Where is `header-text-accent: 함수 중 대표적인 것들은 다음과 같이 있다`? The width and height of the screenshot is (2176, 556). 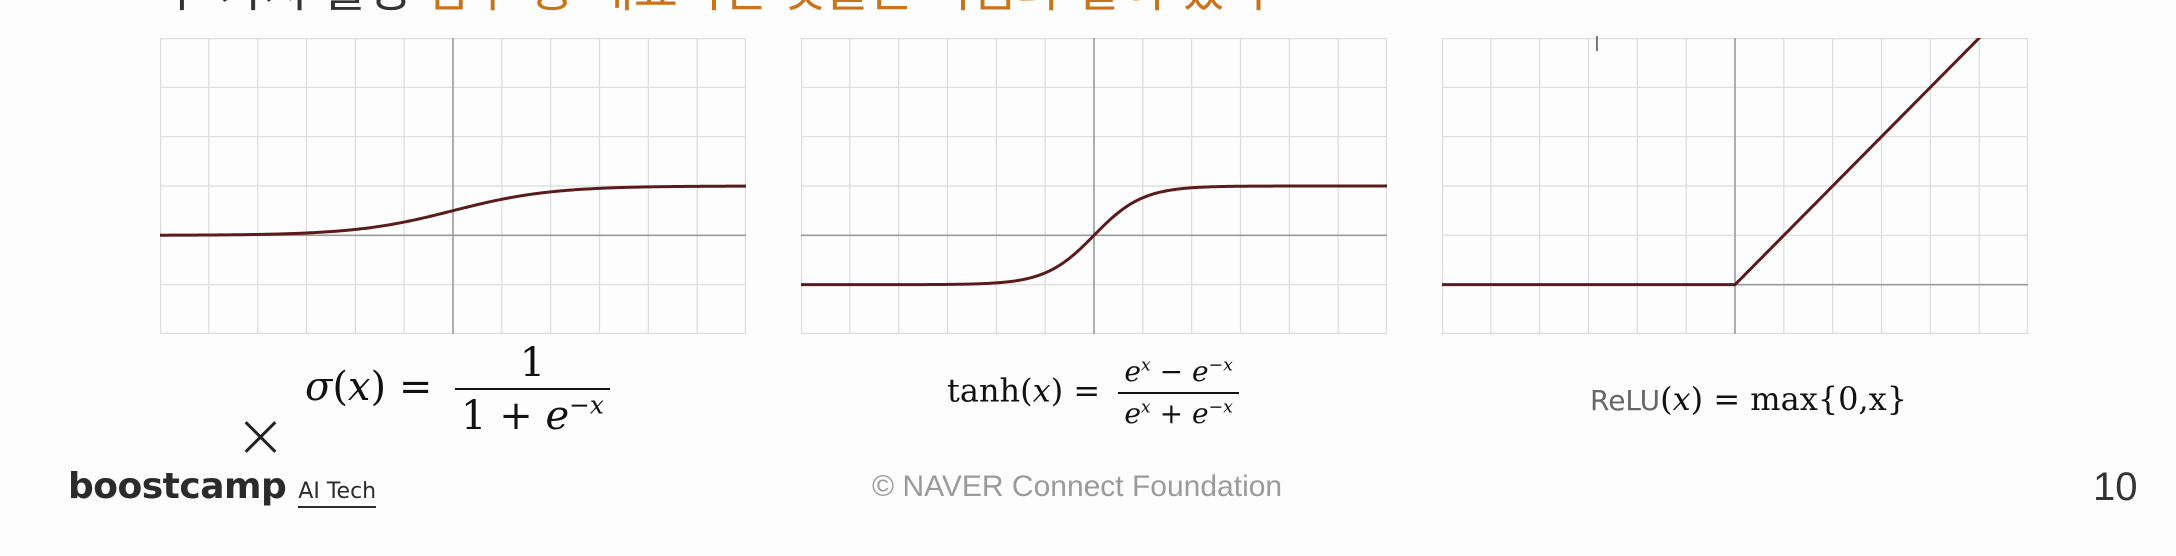 header-text-accent: 함수 중 대표적인 것들은 다음과 같이 있다 is located at coordinates (848, 9).